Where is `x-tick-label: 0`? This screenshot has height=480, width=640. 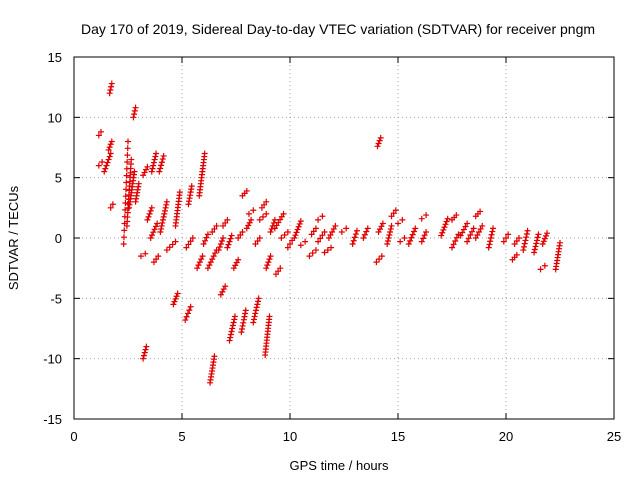
x-tick-label: 0 is located at coordinates (73, 436).